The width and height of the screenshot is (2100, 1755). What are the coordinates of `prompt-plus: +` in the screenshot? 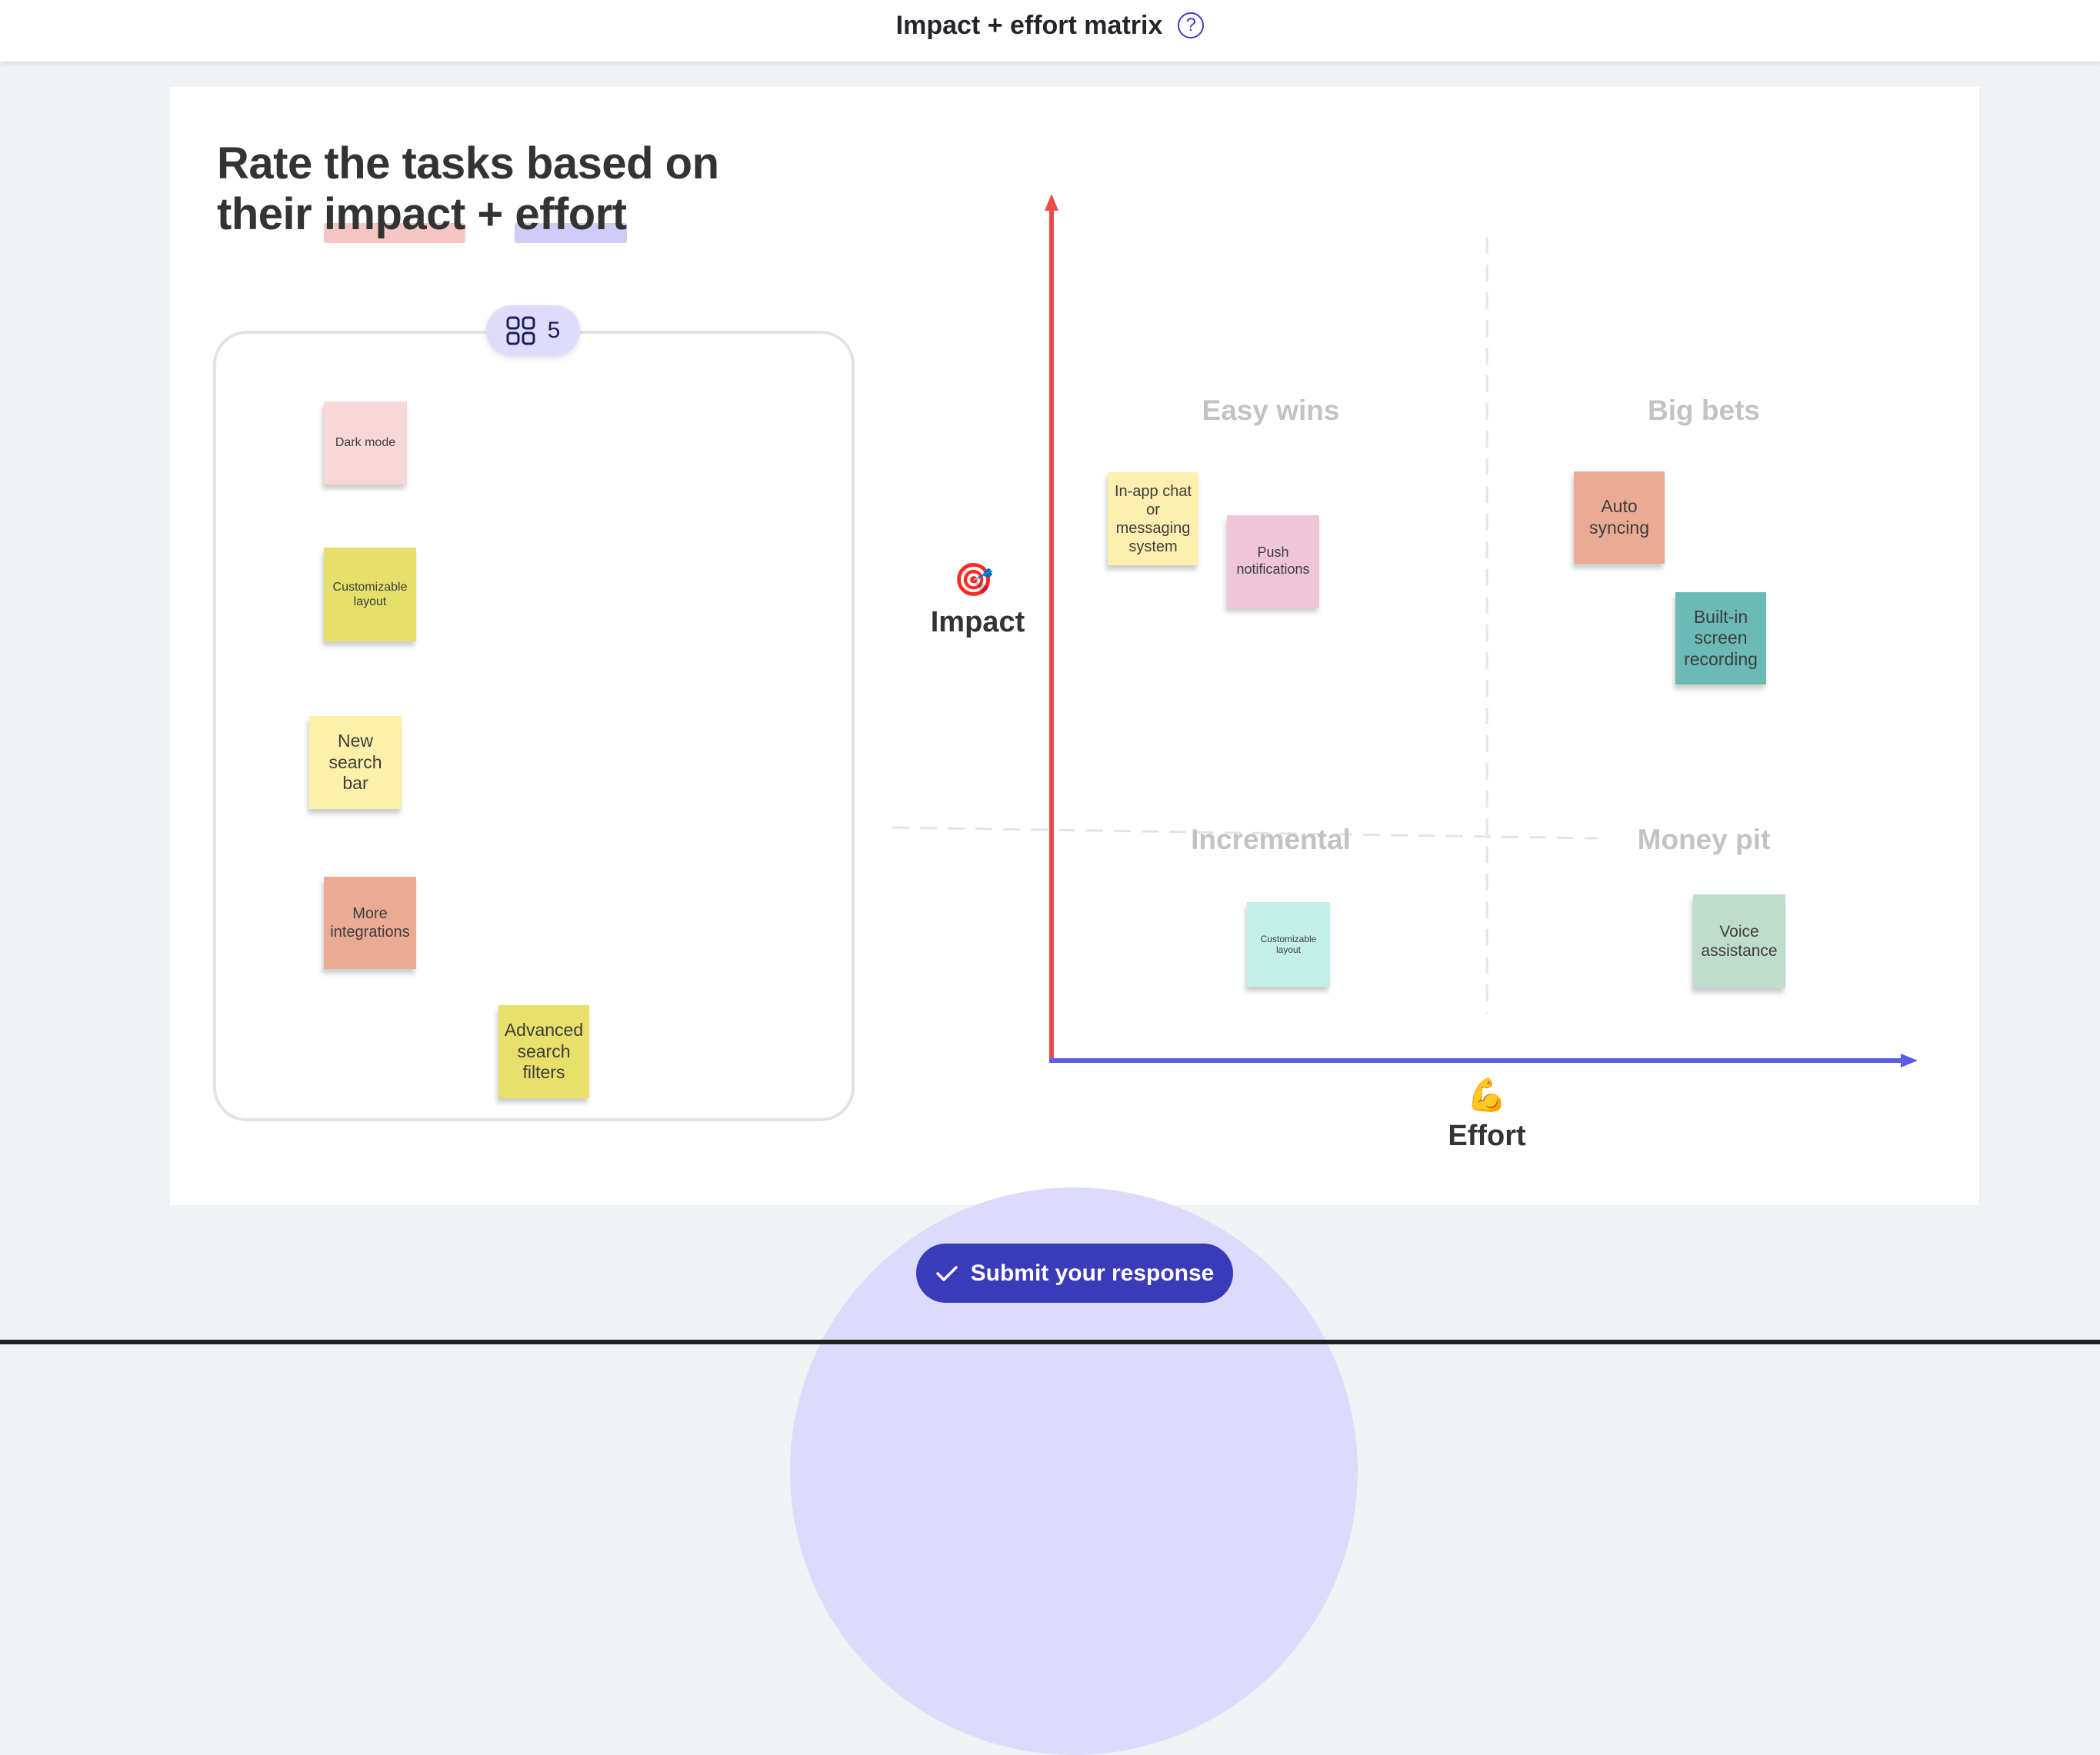 It's located at (490, 214).